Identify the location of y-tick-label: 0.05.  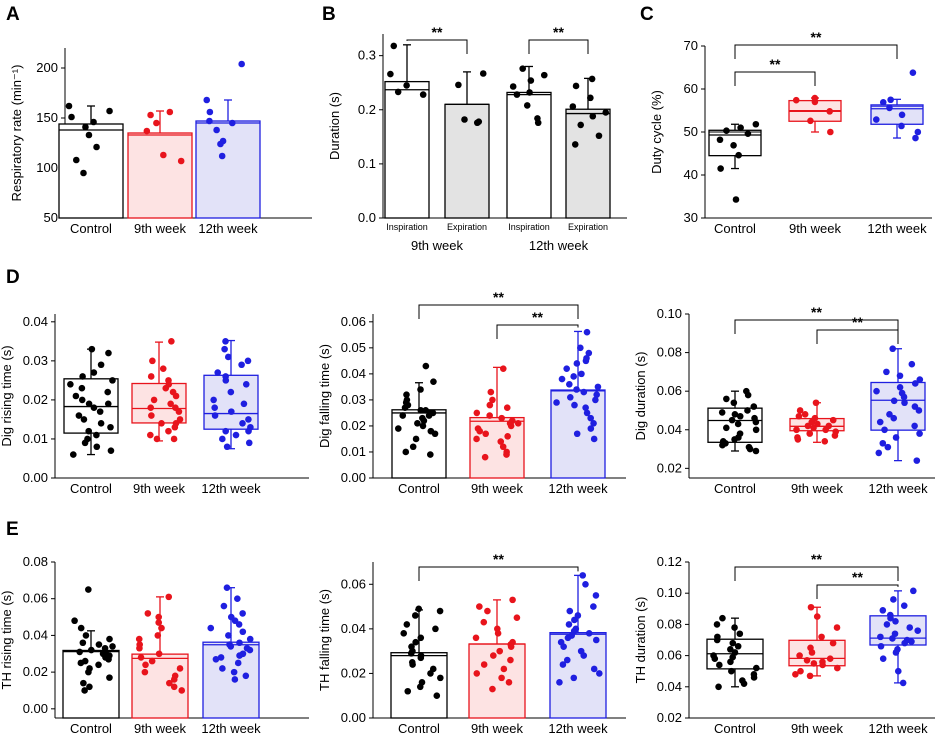
(353, 347).